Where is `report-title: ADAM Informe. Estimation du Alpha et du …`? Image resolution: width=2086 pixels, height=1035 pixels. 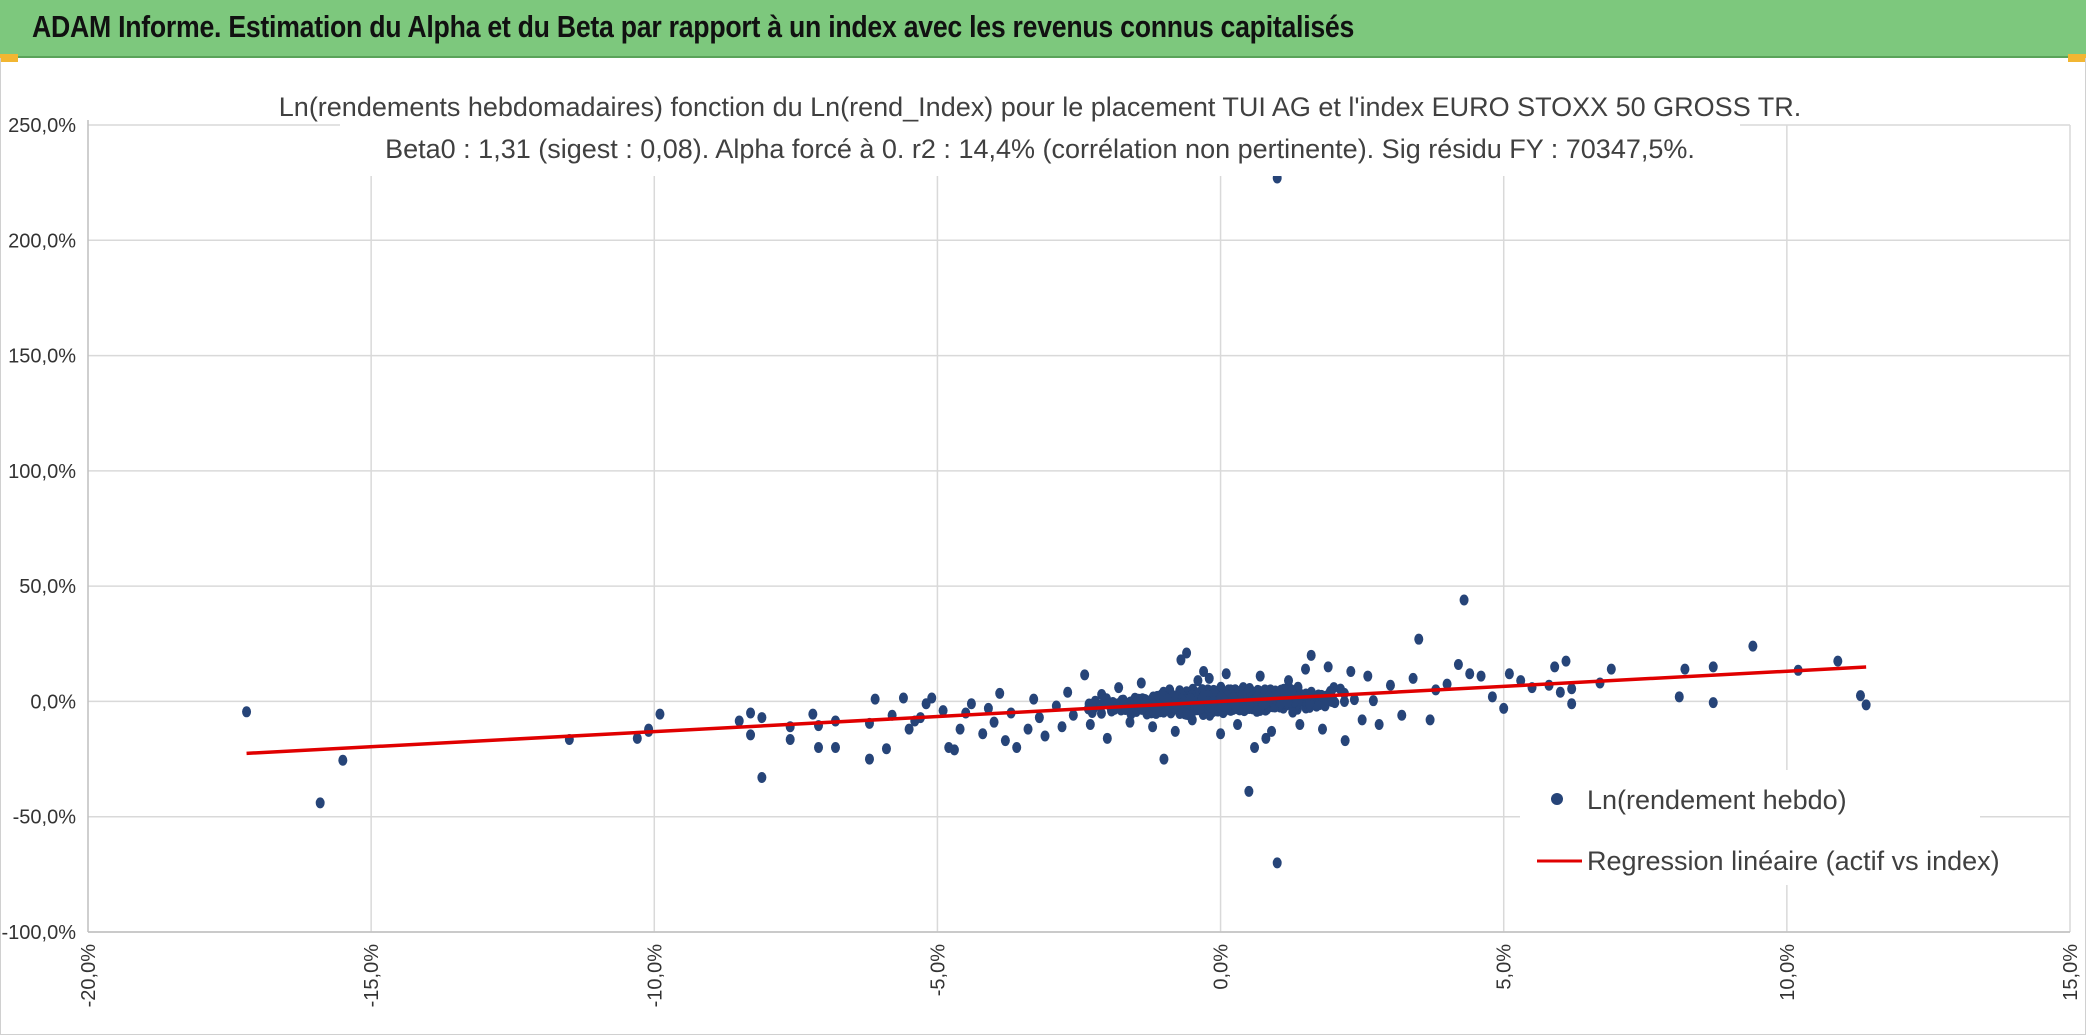 report-title: ADAM Informe. Estimation du Alpha et du … is located at coordinates (693, 26).